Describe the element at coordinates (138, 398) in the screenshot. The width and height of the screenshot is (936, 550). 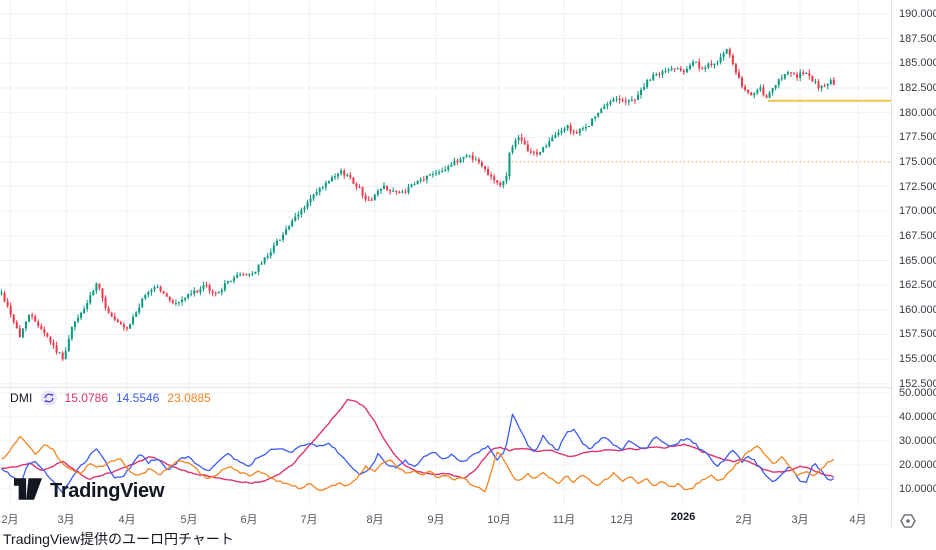
I see `dmi-value-plus-di: 14.5546` at that location.